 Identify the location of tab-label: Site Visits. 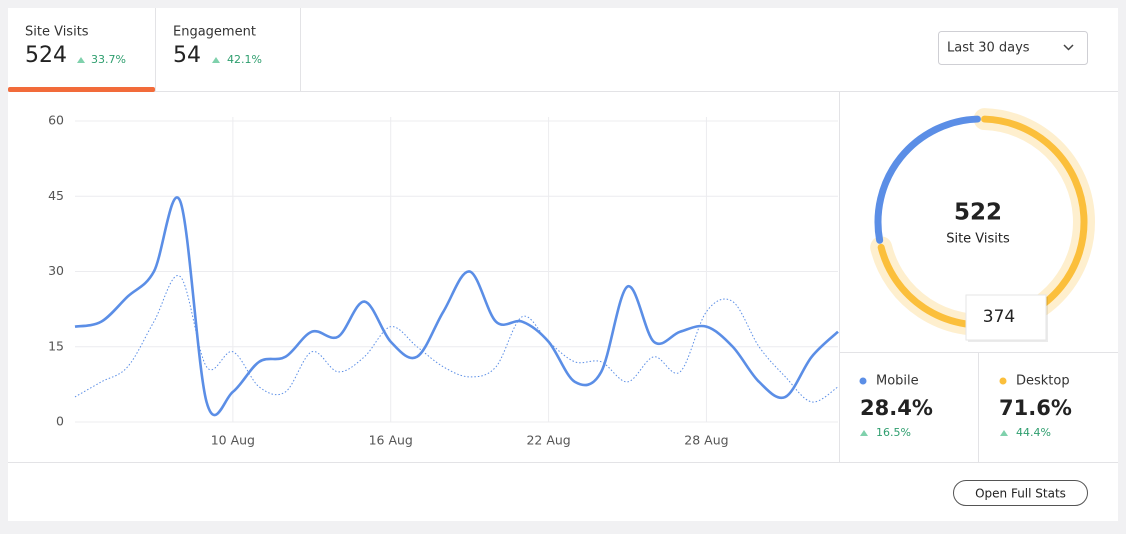
(57, 32).